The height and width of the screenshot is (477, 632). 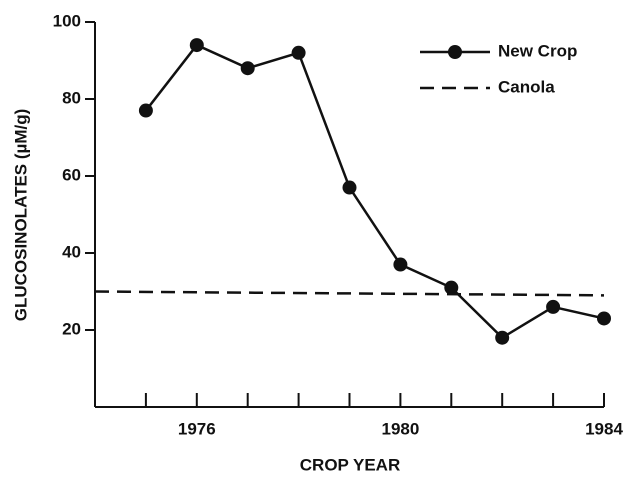 I want to click on x-axis-label: CROP YEAR, so click(x=350, y=464).